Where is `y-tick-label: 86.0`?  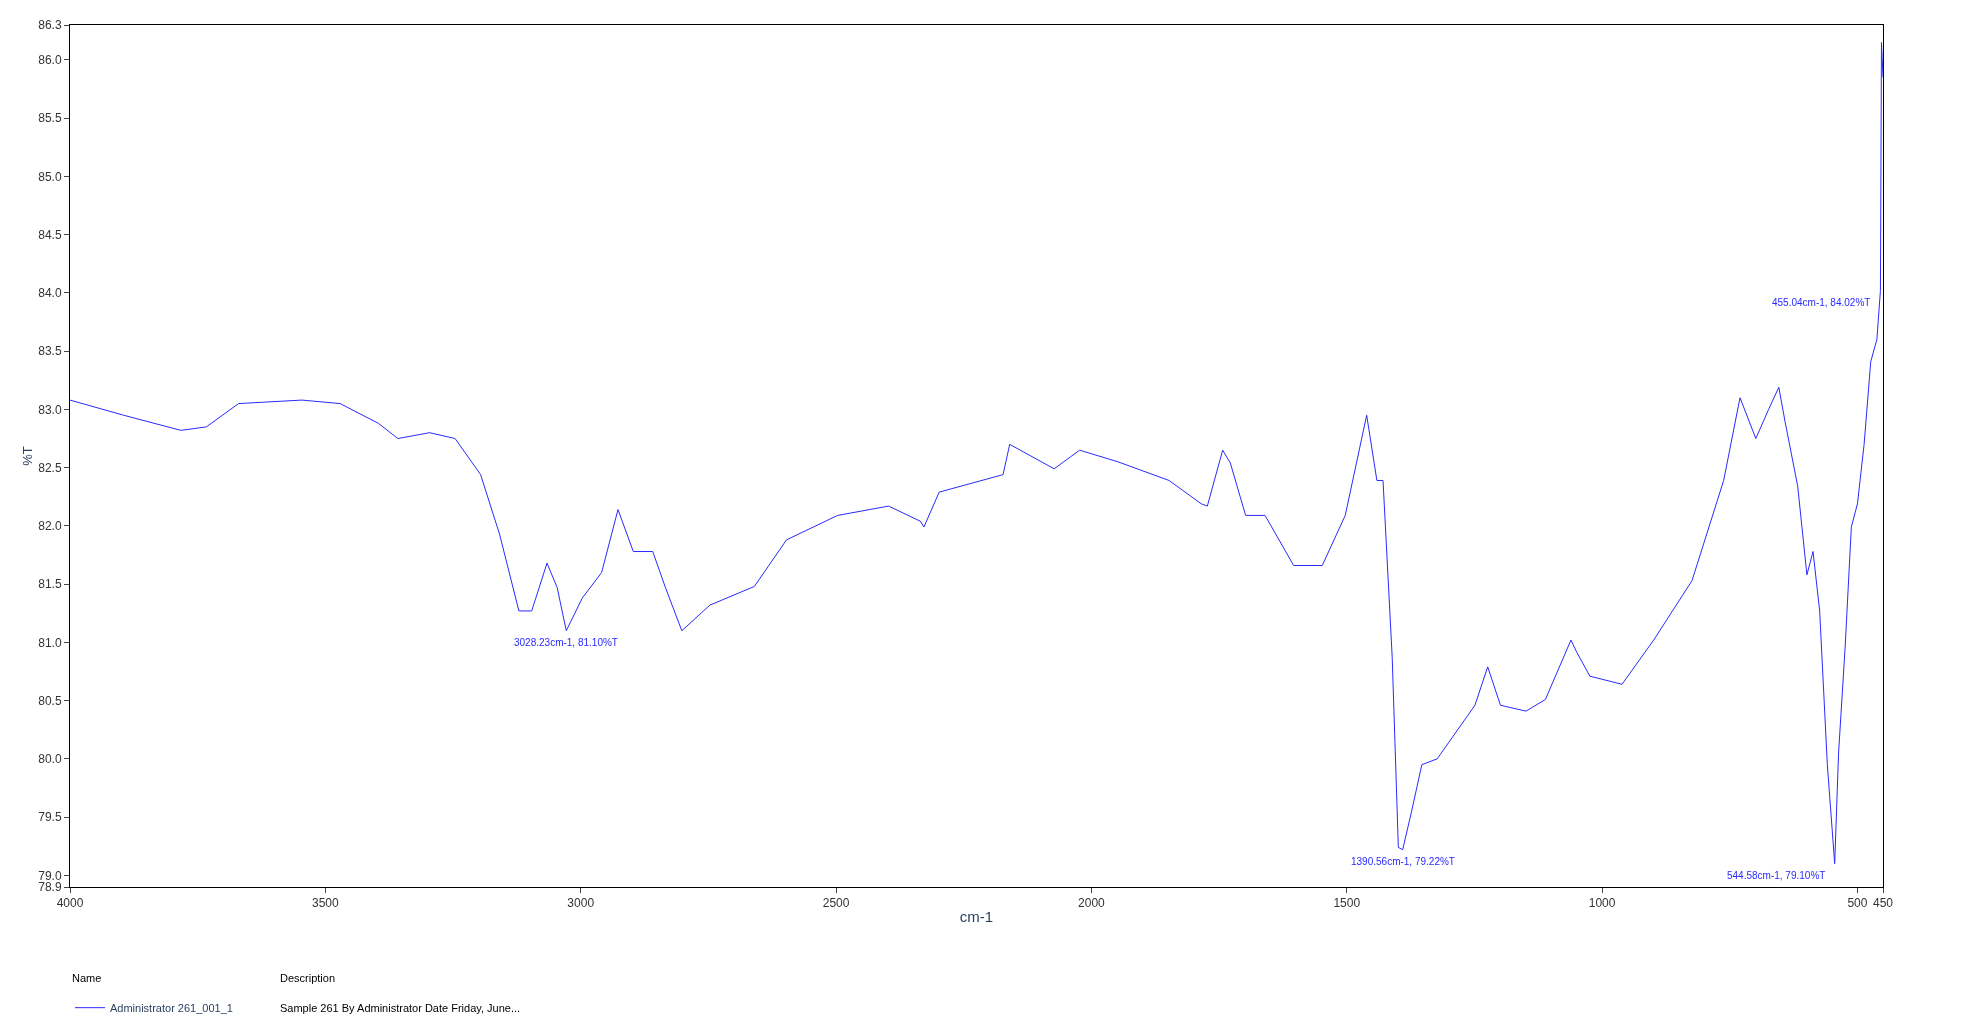 y-tick-label: 86.0 is located at coordinates (50, 60).